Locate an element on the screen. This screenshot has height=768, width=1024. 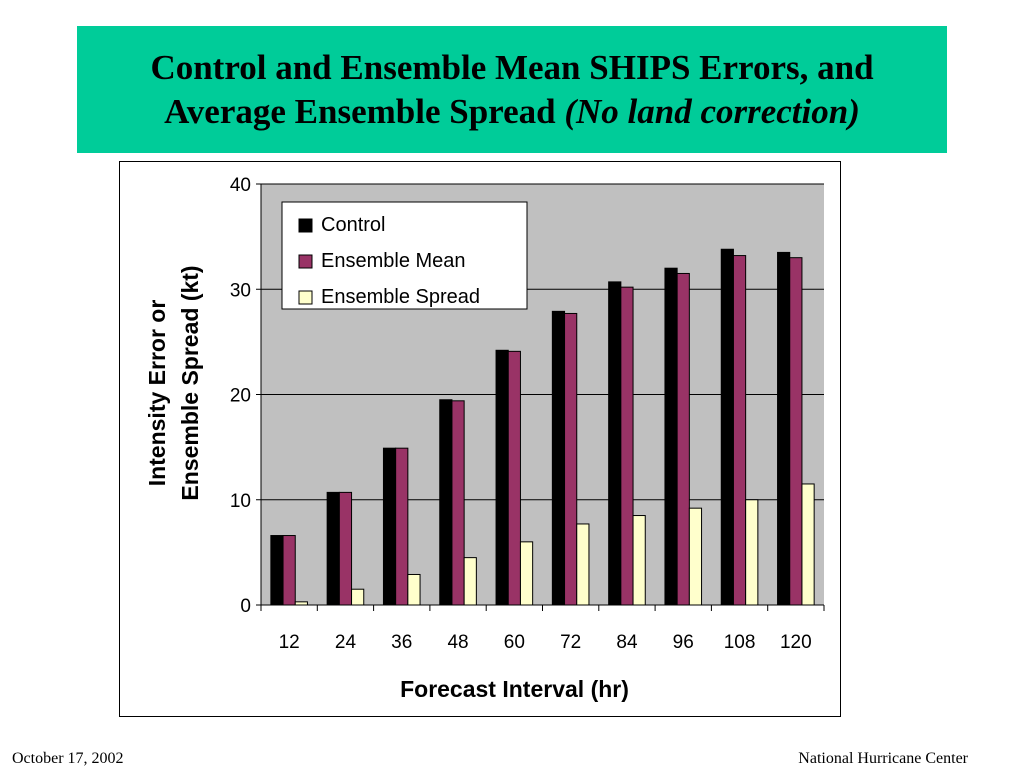
x-tick-label: 108 is located at coordinates (740, 642).